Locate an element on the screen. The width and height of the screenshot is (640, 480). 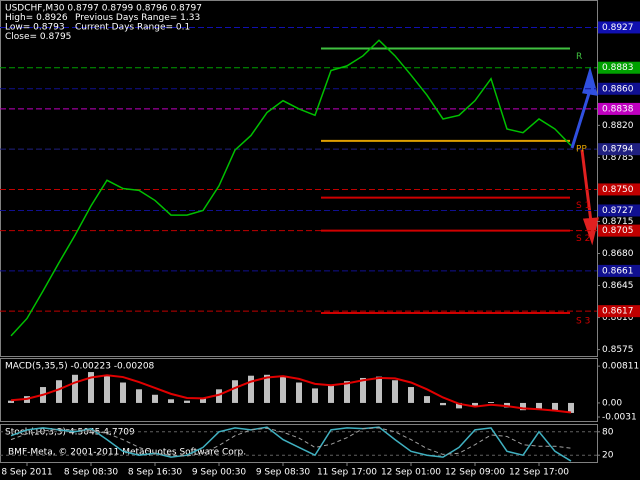
y-tick-label: 0.8610 is located at coordinates (618, 318).